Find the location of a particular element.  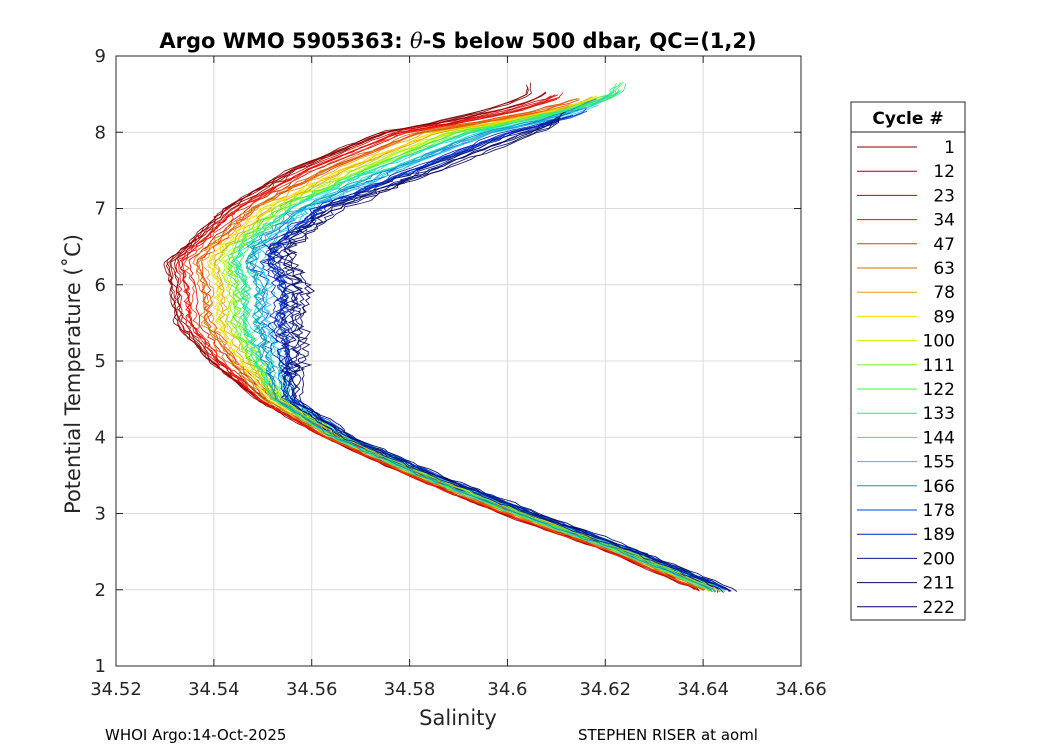

x-tick-label: 34.52 is located at coordinates (116, 689).